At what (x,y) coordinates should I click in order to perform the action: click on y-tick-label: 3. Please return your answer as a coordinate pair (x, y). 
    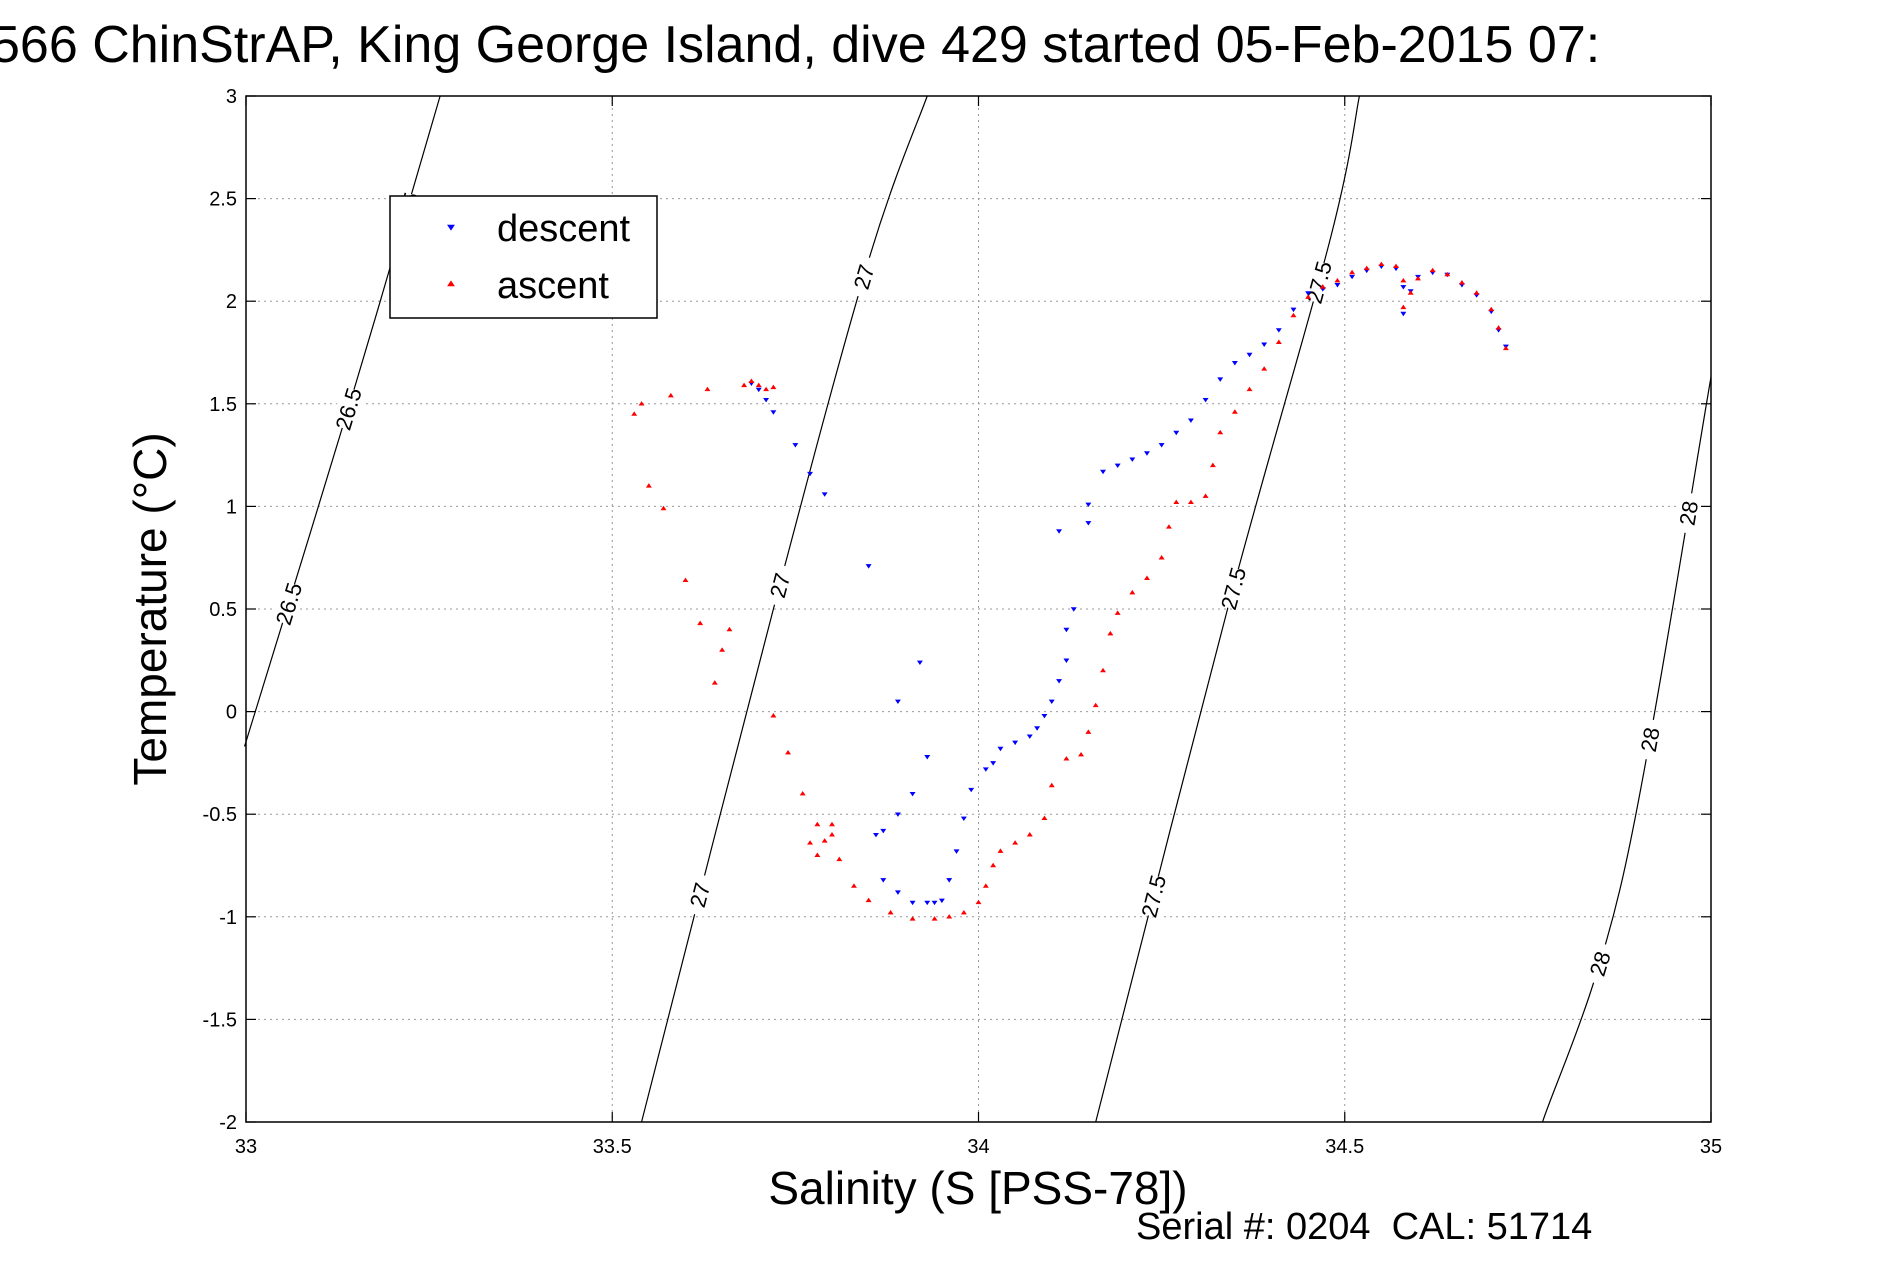
    Looking at the image, I should click on (231, 97).